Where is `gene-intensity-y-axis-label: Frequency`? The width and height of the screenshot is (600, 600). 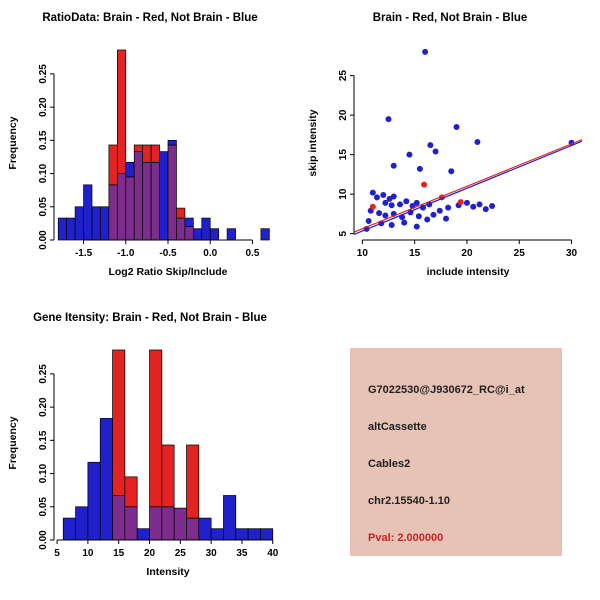 gene-intensity-y-axis-label: Frequency is located at coordinates (13, 443).